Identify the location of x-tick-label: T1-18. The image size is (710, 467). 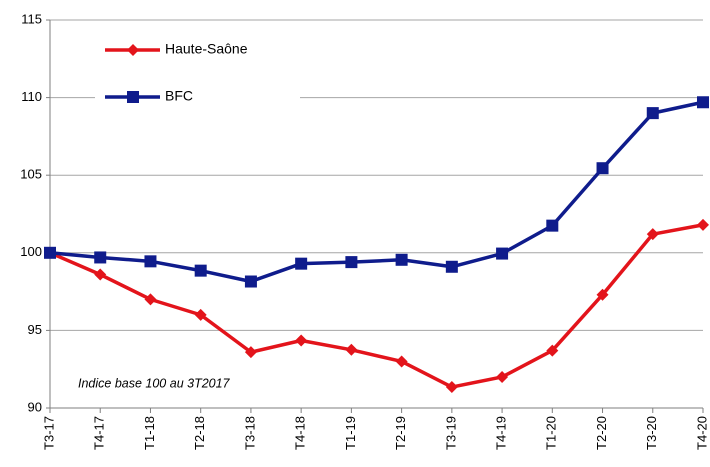
(149, 433).